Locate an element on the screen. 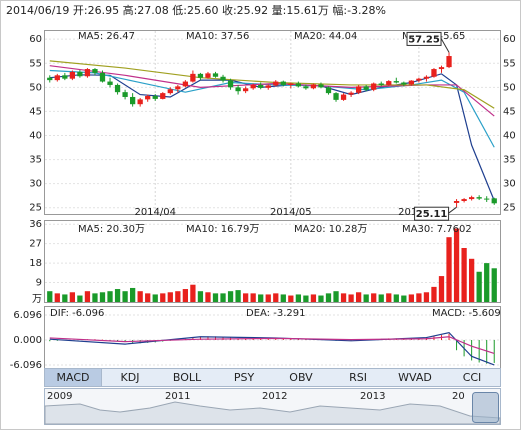 Image resolution: width=521 pixels, height=434 pixels. y-tick-label: -6.096 is located at coordinates (26, 365).